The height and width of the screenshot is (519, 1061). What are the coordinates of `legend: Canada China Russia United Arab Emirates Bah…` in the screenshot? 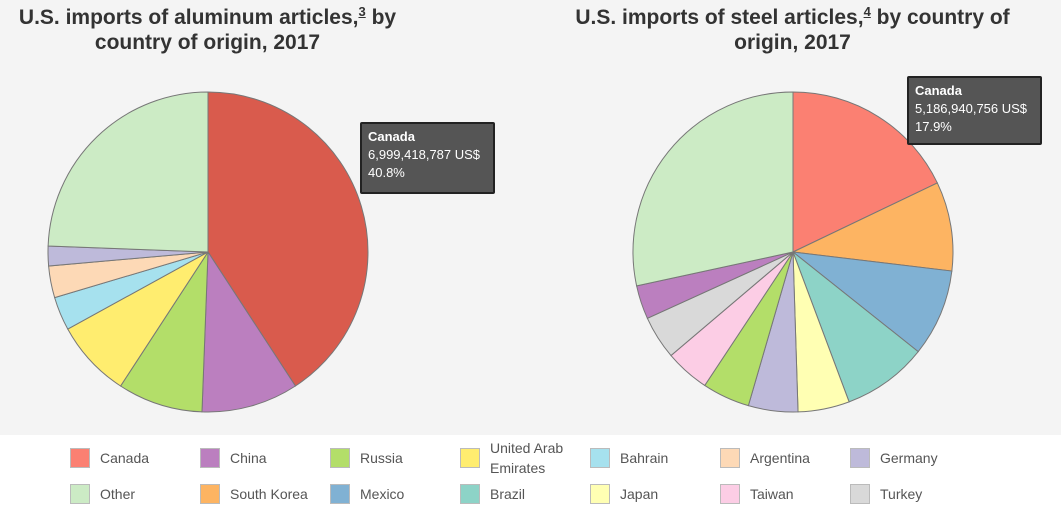 It's located at (499, 476).